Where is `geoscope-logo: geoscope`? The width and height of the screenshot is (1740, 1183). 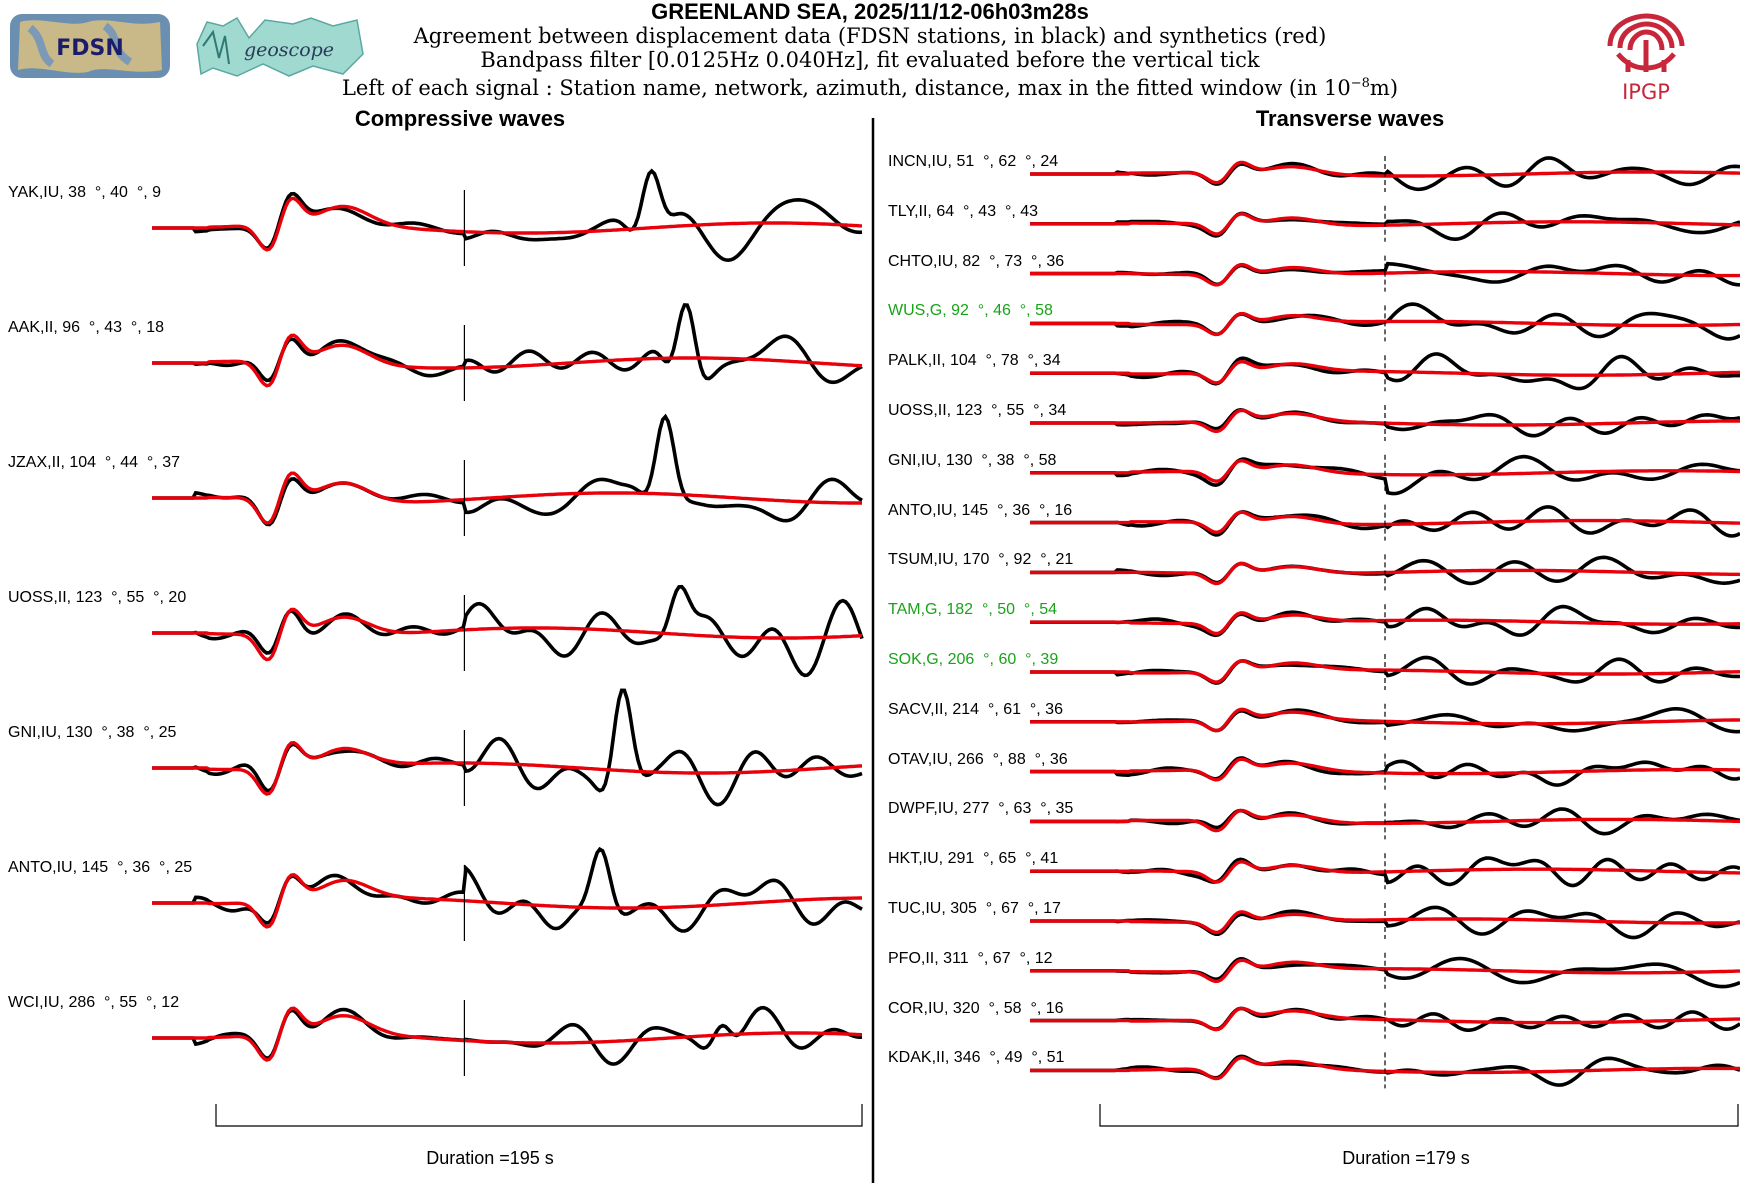
geoscope-logo: geoscope is located at coordinates (280, 46).